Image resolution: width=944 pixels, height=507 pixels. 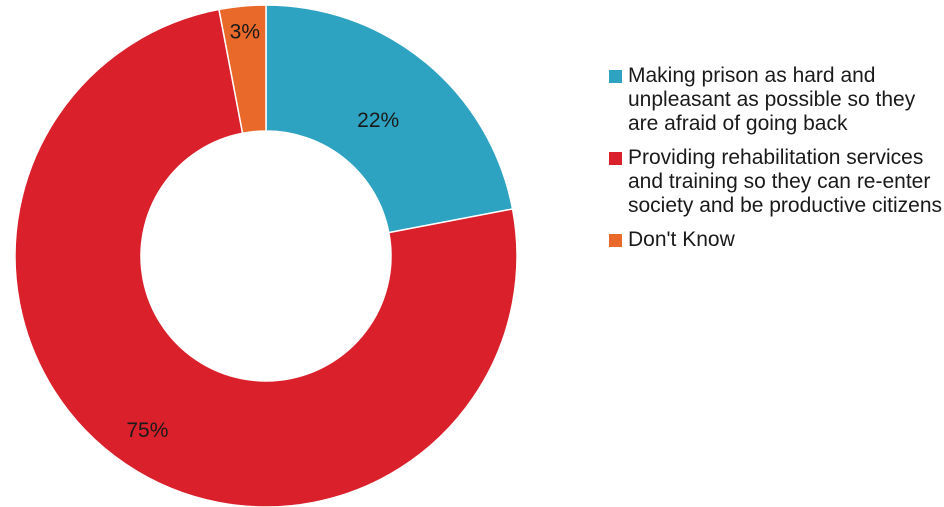 What do you see at coordinates (615, 240) in the screenshot?
I see `legend-swatch-dont-know` at bounding box center [615, 240].